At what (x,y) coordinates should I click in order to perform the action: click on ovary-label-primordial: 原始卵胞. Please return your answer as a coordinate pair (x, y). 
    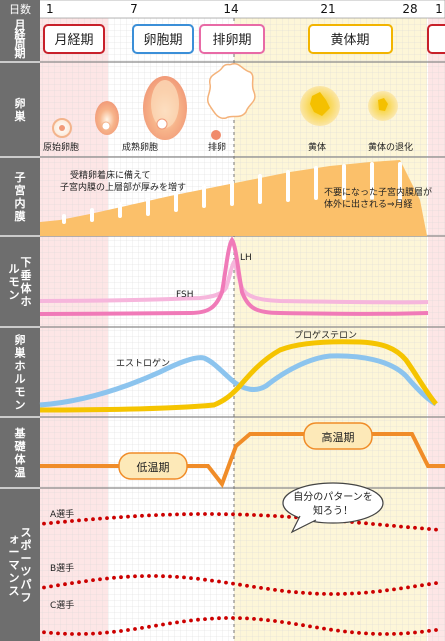
    Looking at the image, I should click on (61, 147).